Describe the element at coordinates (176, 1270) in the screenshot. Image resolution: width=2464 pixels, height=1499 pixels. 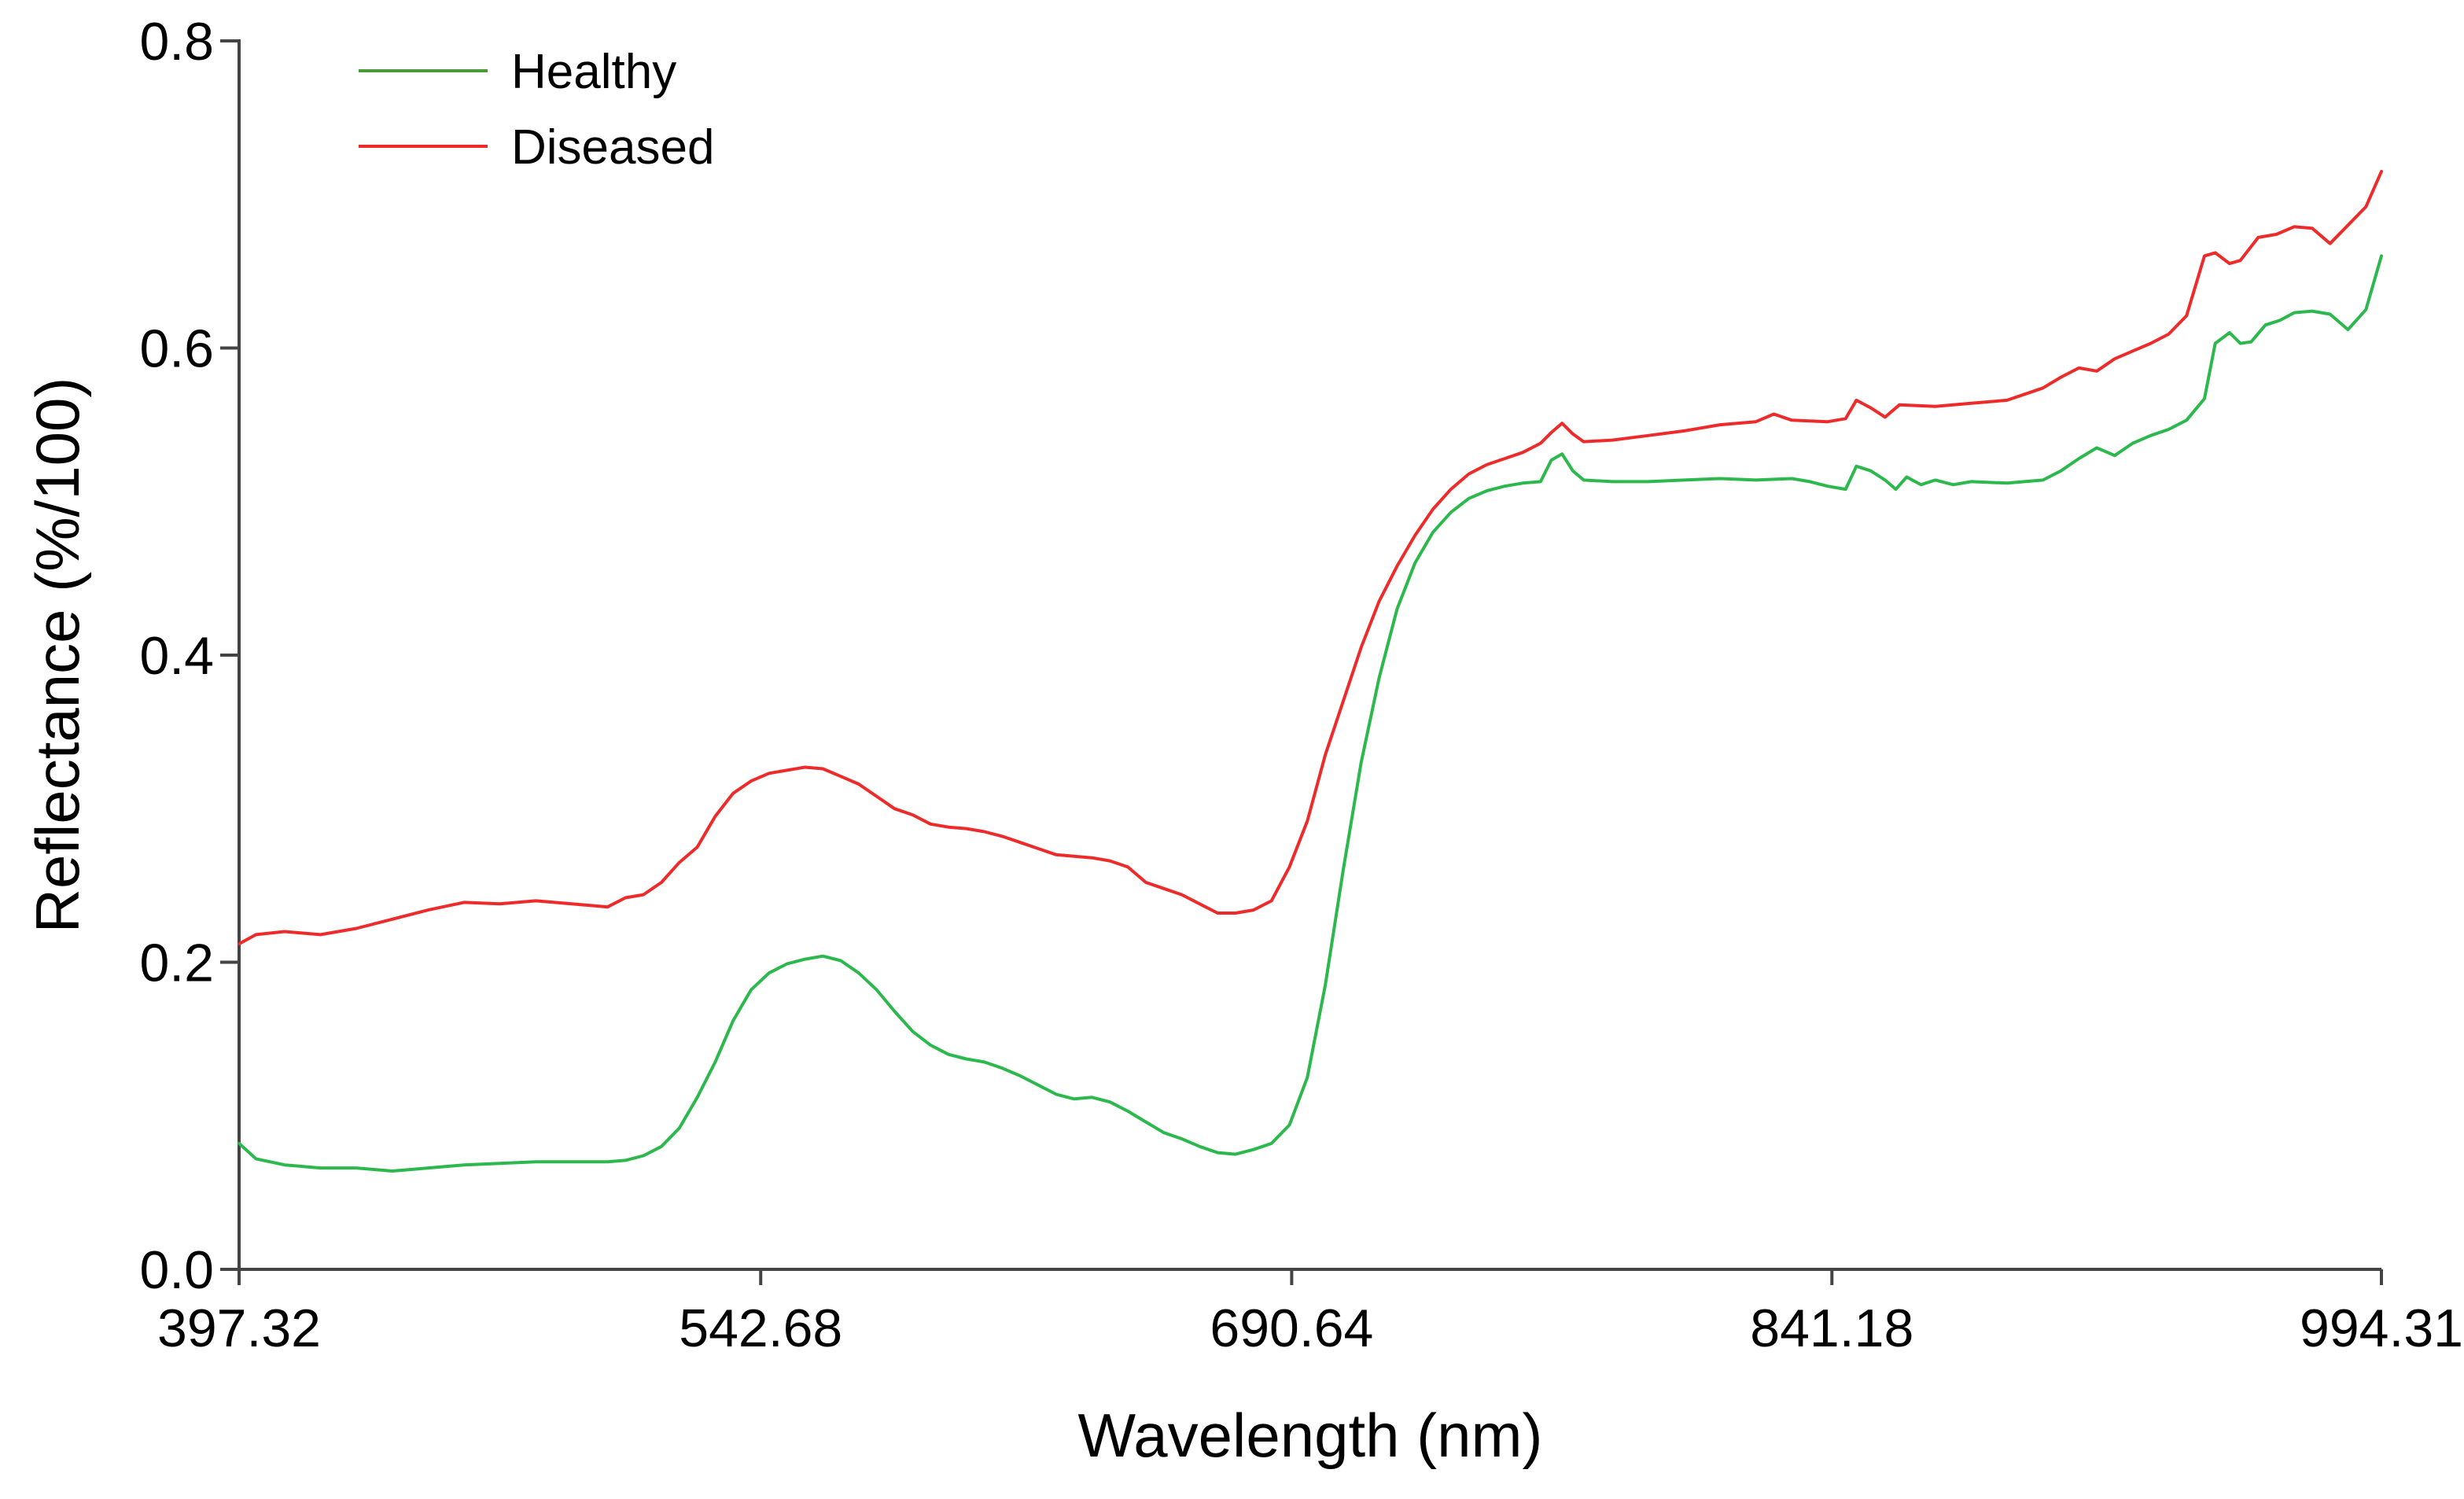
I see `y-tick-label: 0.0` at that location.